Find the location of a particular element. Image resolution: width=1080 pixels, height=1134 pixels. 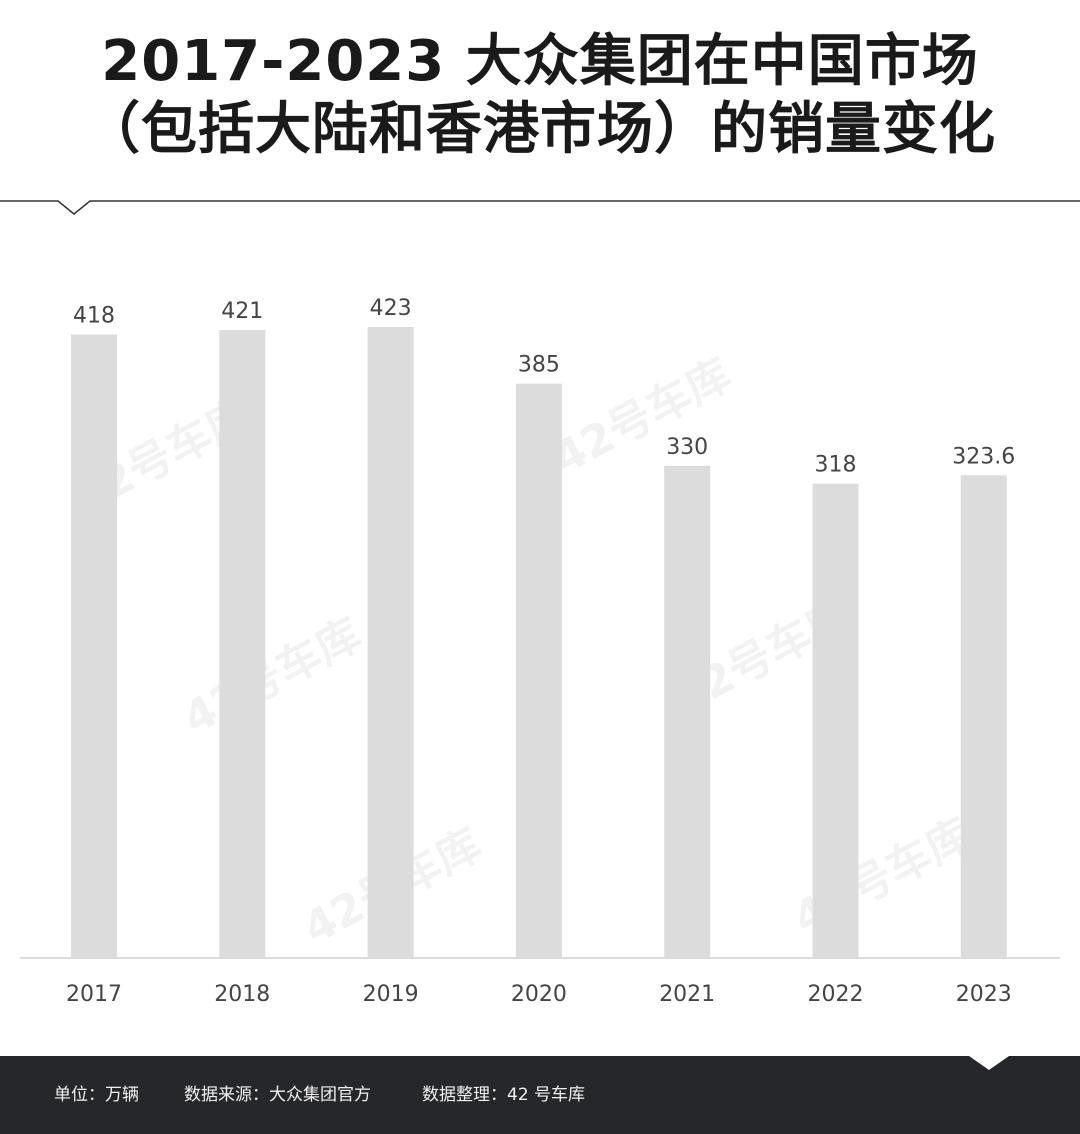

data-label: 323.6 is located at coordinates (983, 456).